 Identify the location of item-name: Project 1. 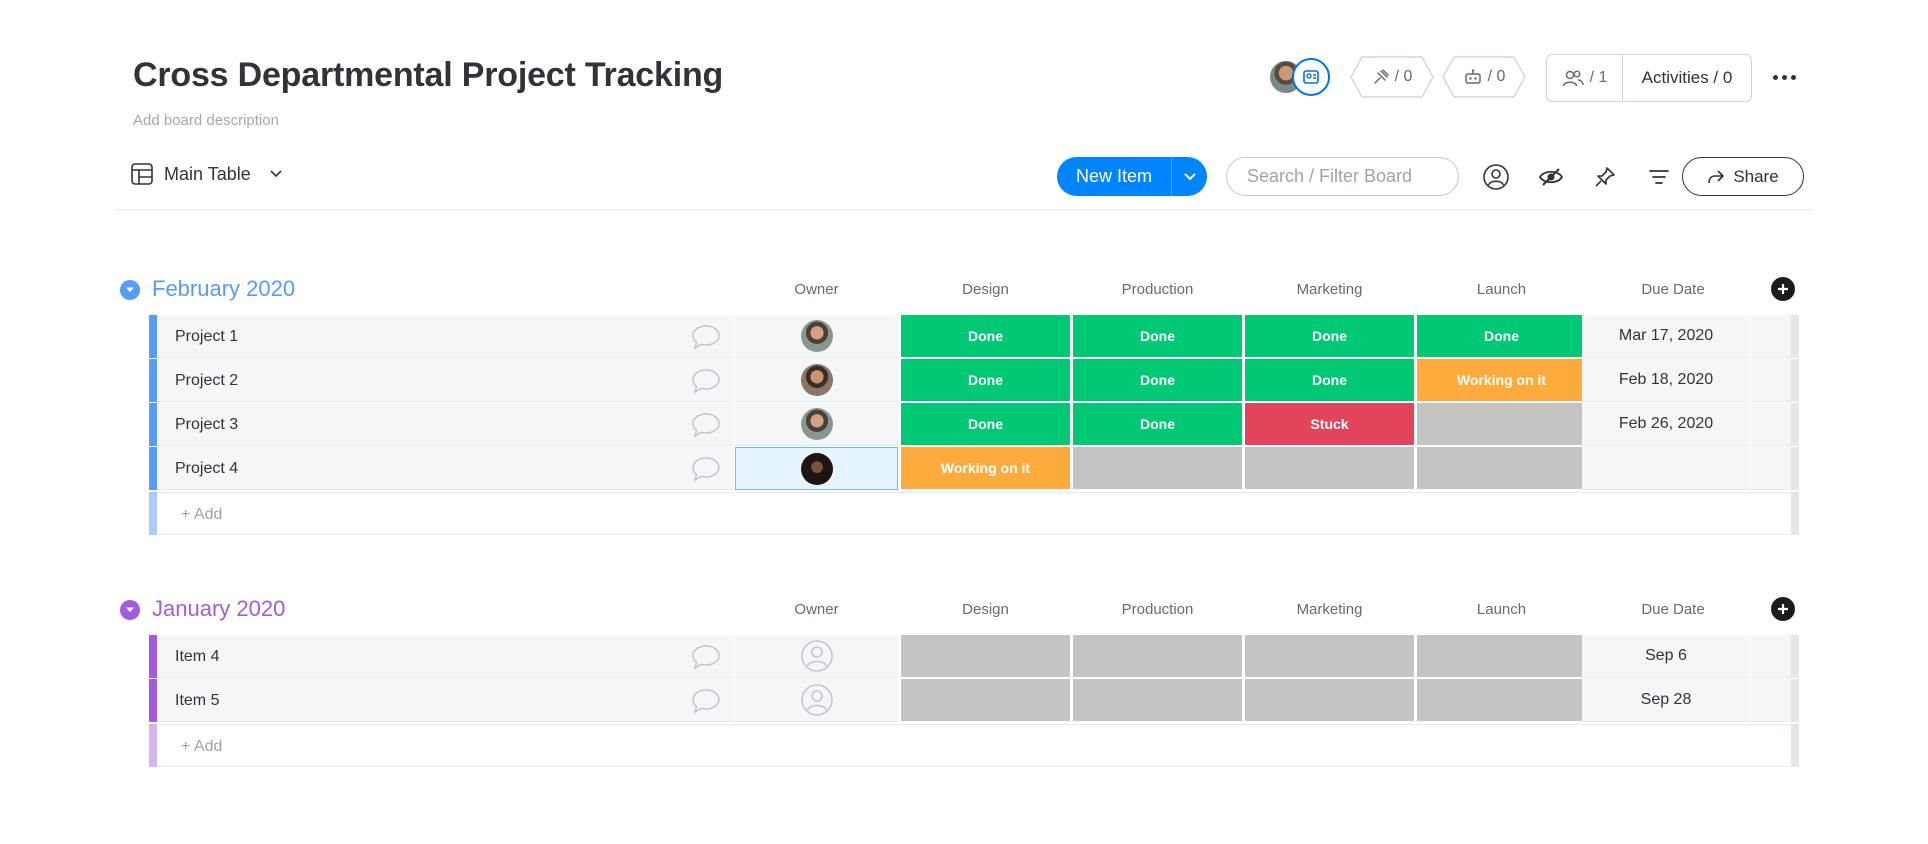
(207, 336).